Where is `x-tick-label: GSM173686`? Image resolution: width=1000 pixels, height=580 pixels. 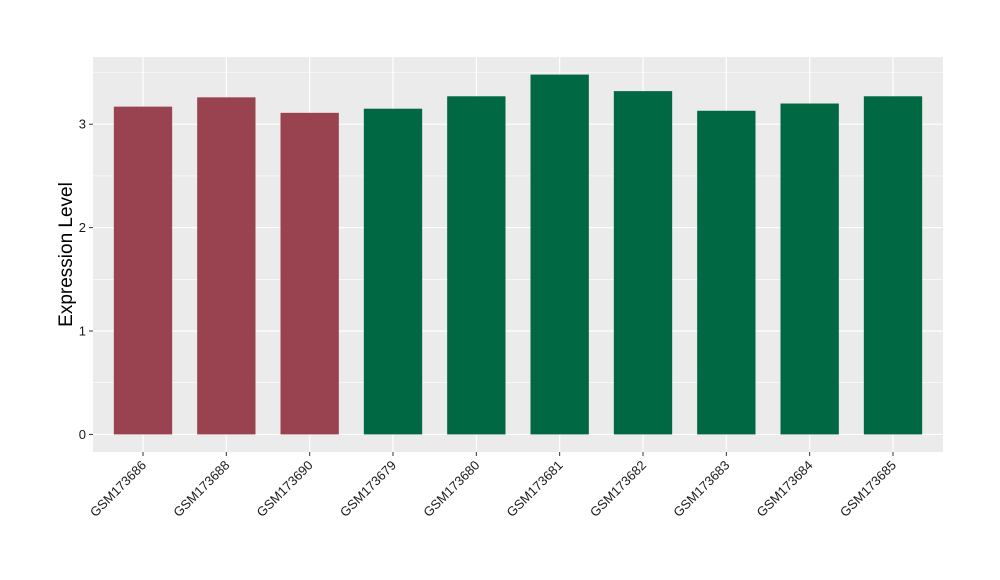 x-tick-label: GSM173686 is located at coordinates (118, 489).